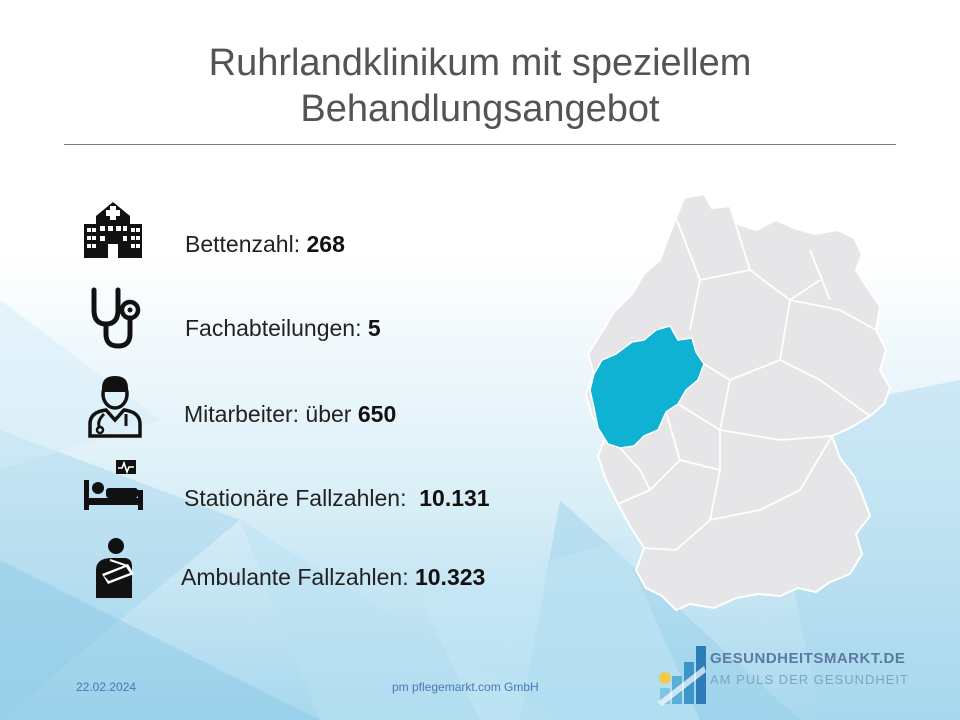 Image resolution: width=960 pixels, height=720 pixels. What do you see at coordinates (809, 679) in the screenshot?
I see `logo-tagline: AM PULS DER GESUNDHEIT` at bounding box center [809, 679].